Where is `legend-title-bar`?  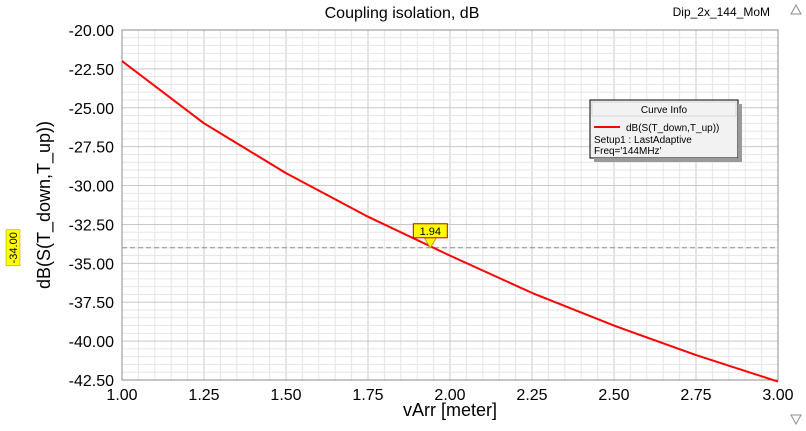
legend-title-bar is located at coordinates (664, 109).